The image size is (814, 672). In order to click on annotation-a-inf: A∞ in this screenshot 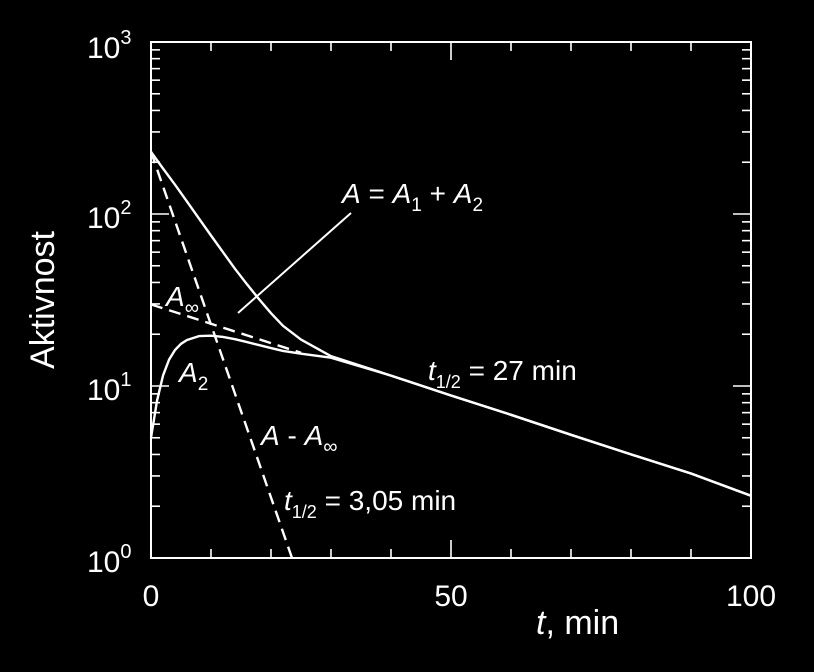, I will do `click(181, 300)`.